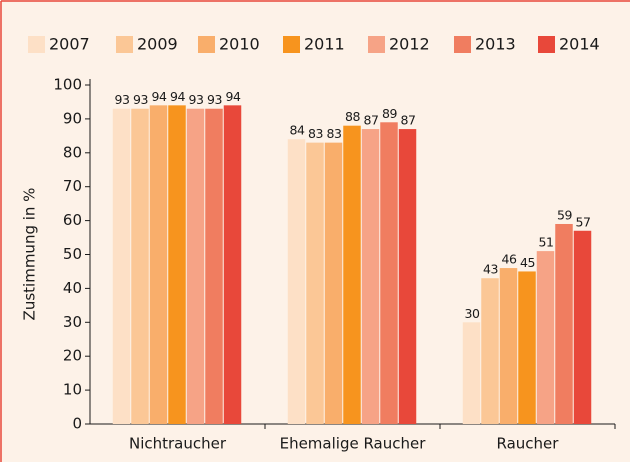  I want to click on value-label: 88, so click(352, 116).